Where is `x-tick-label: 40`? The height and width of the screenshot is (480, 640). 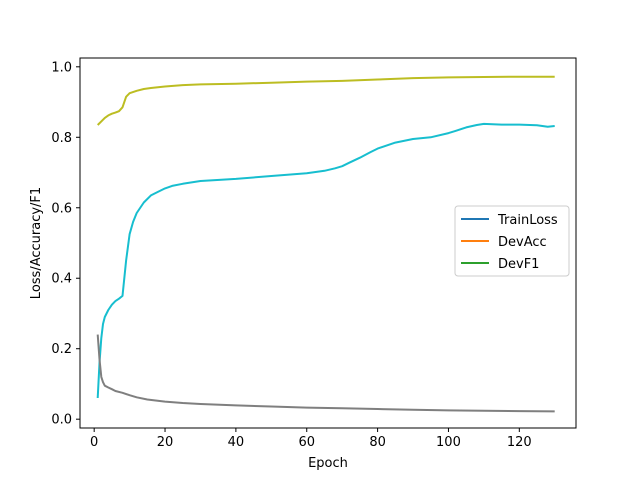 x-tick-label: 40 is located at coordinates (236, 442).